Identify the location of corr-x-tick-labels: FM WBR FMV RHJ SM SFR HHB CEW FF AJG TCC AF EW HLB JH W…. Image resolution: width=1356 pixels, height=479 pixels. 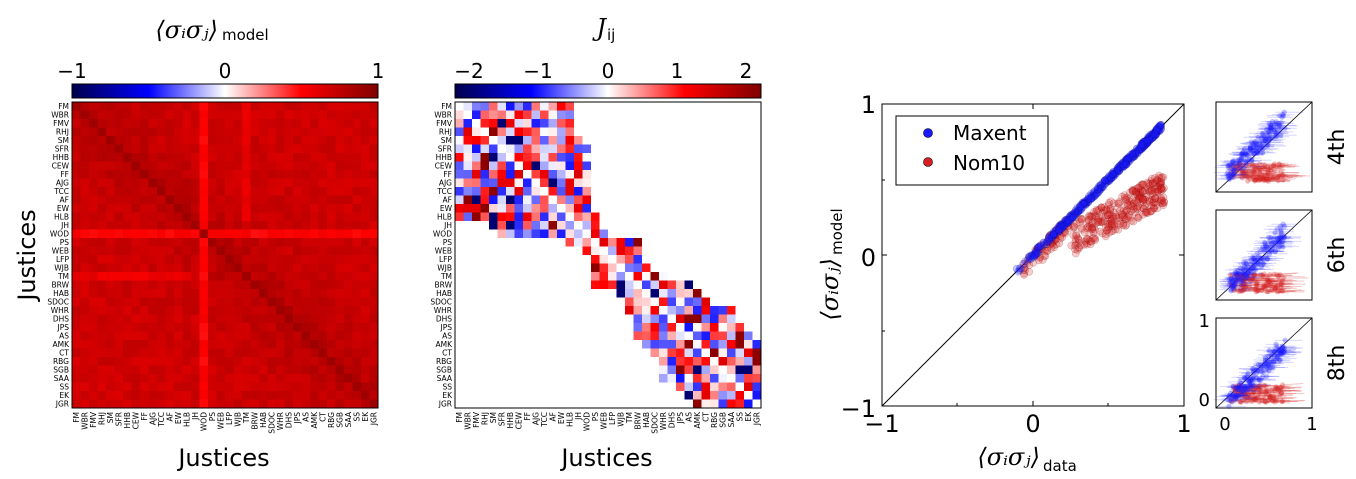
(225, 422).